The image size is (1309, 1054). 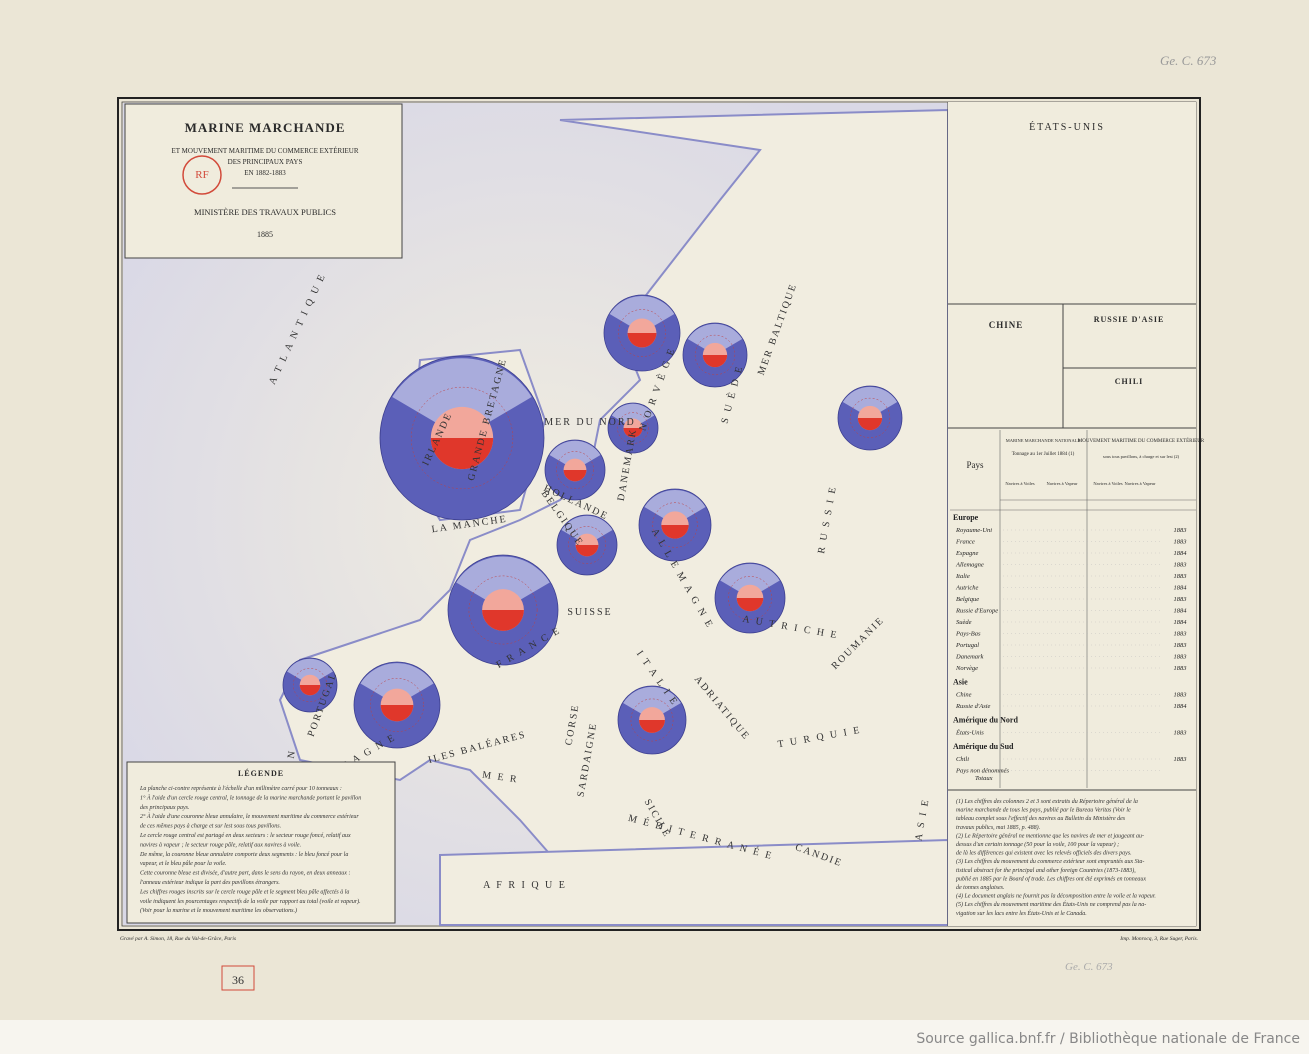 I want to click on map-label: A F R I Q U E, so click(x=525, y=885).